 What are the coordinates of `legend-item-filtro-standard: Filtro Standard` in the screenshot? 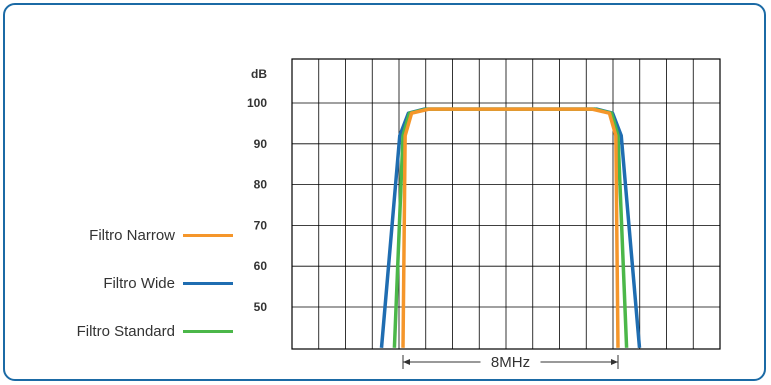 It's located at (155, 331).